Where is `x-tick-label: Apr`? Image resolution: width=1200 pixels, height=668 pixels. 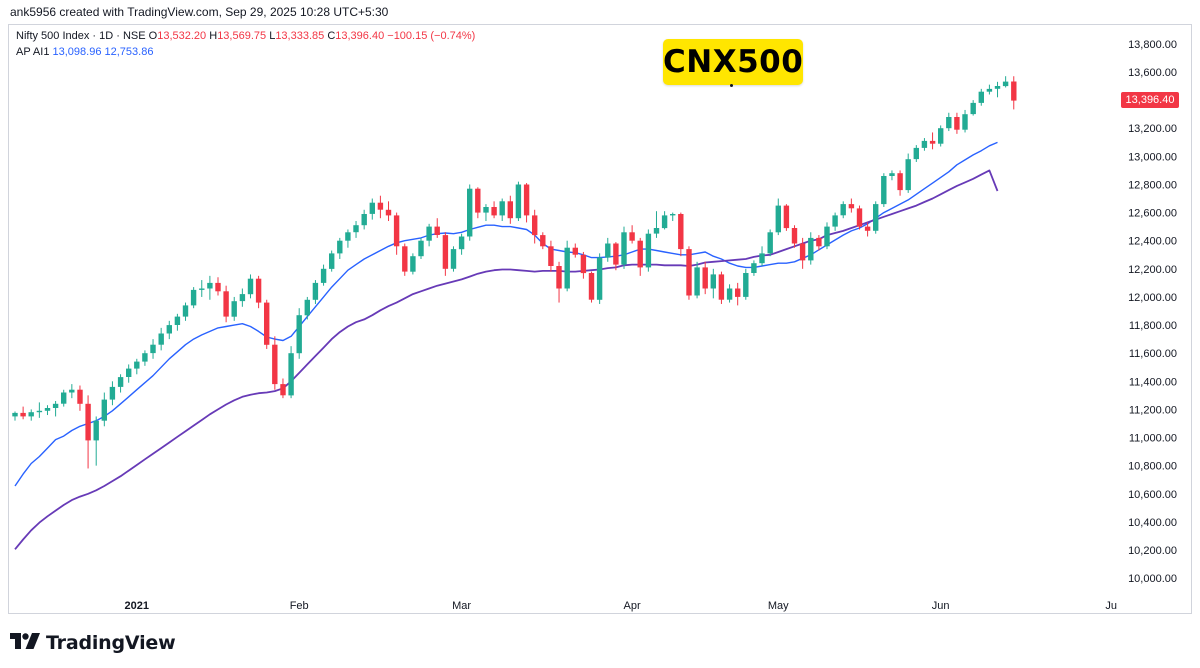
x-tick-label: Apr is located at coordinates (632, 606).